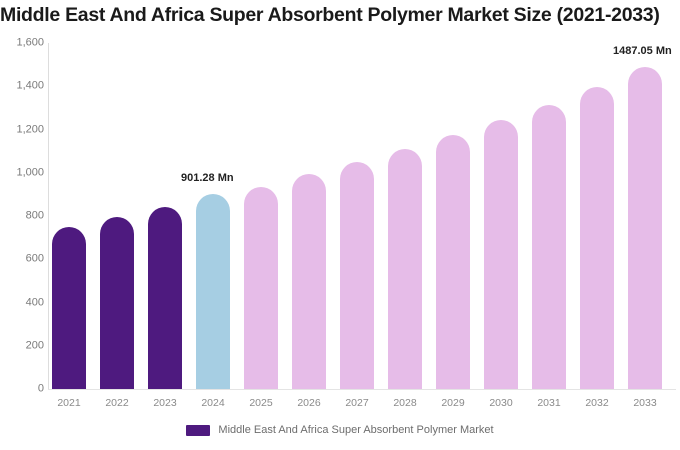 The height and width of the screenshot is (450, 680). What do you see at coordinates (405, 403) in the screenshot?
I see `x-axis-tick-label: 2028` at bounding box center [405, 403].